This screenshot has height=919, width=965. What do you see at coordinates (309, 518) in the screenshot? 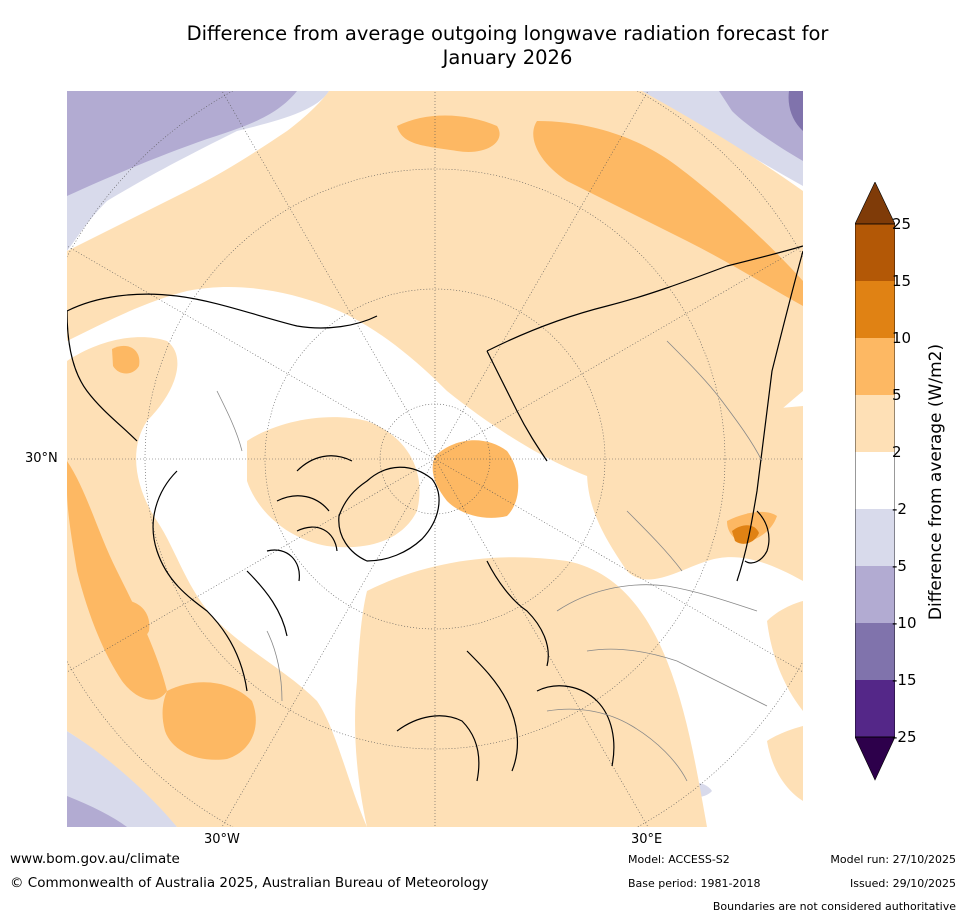
I see `coastline-canadian-arctic` at bounding box center [309, 518].